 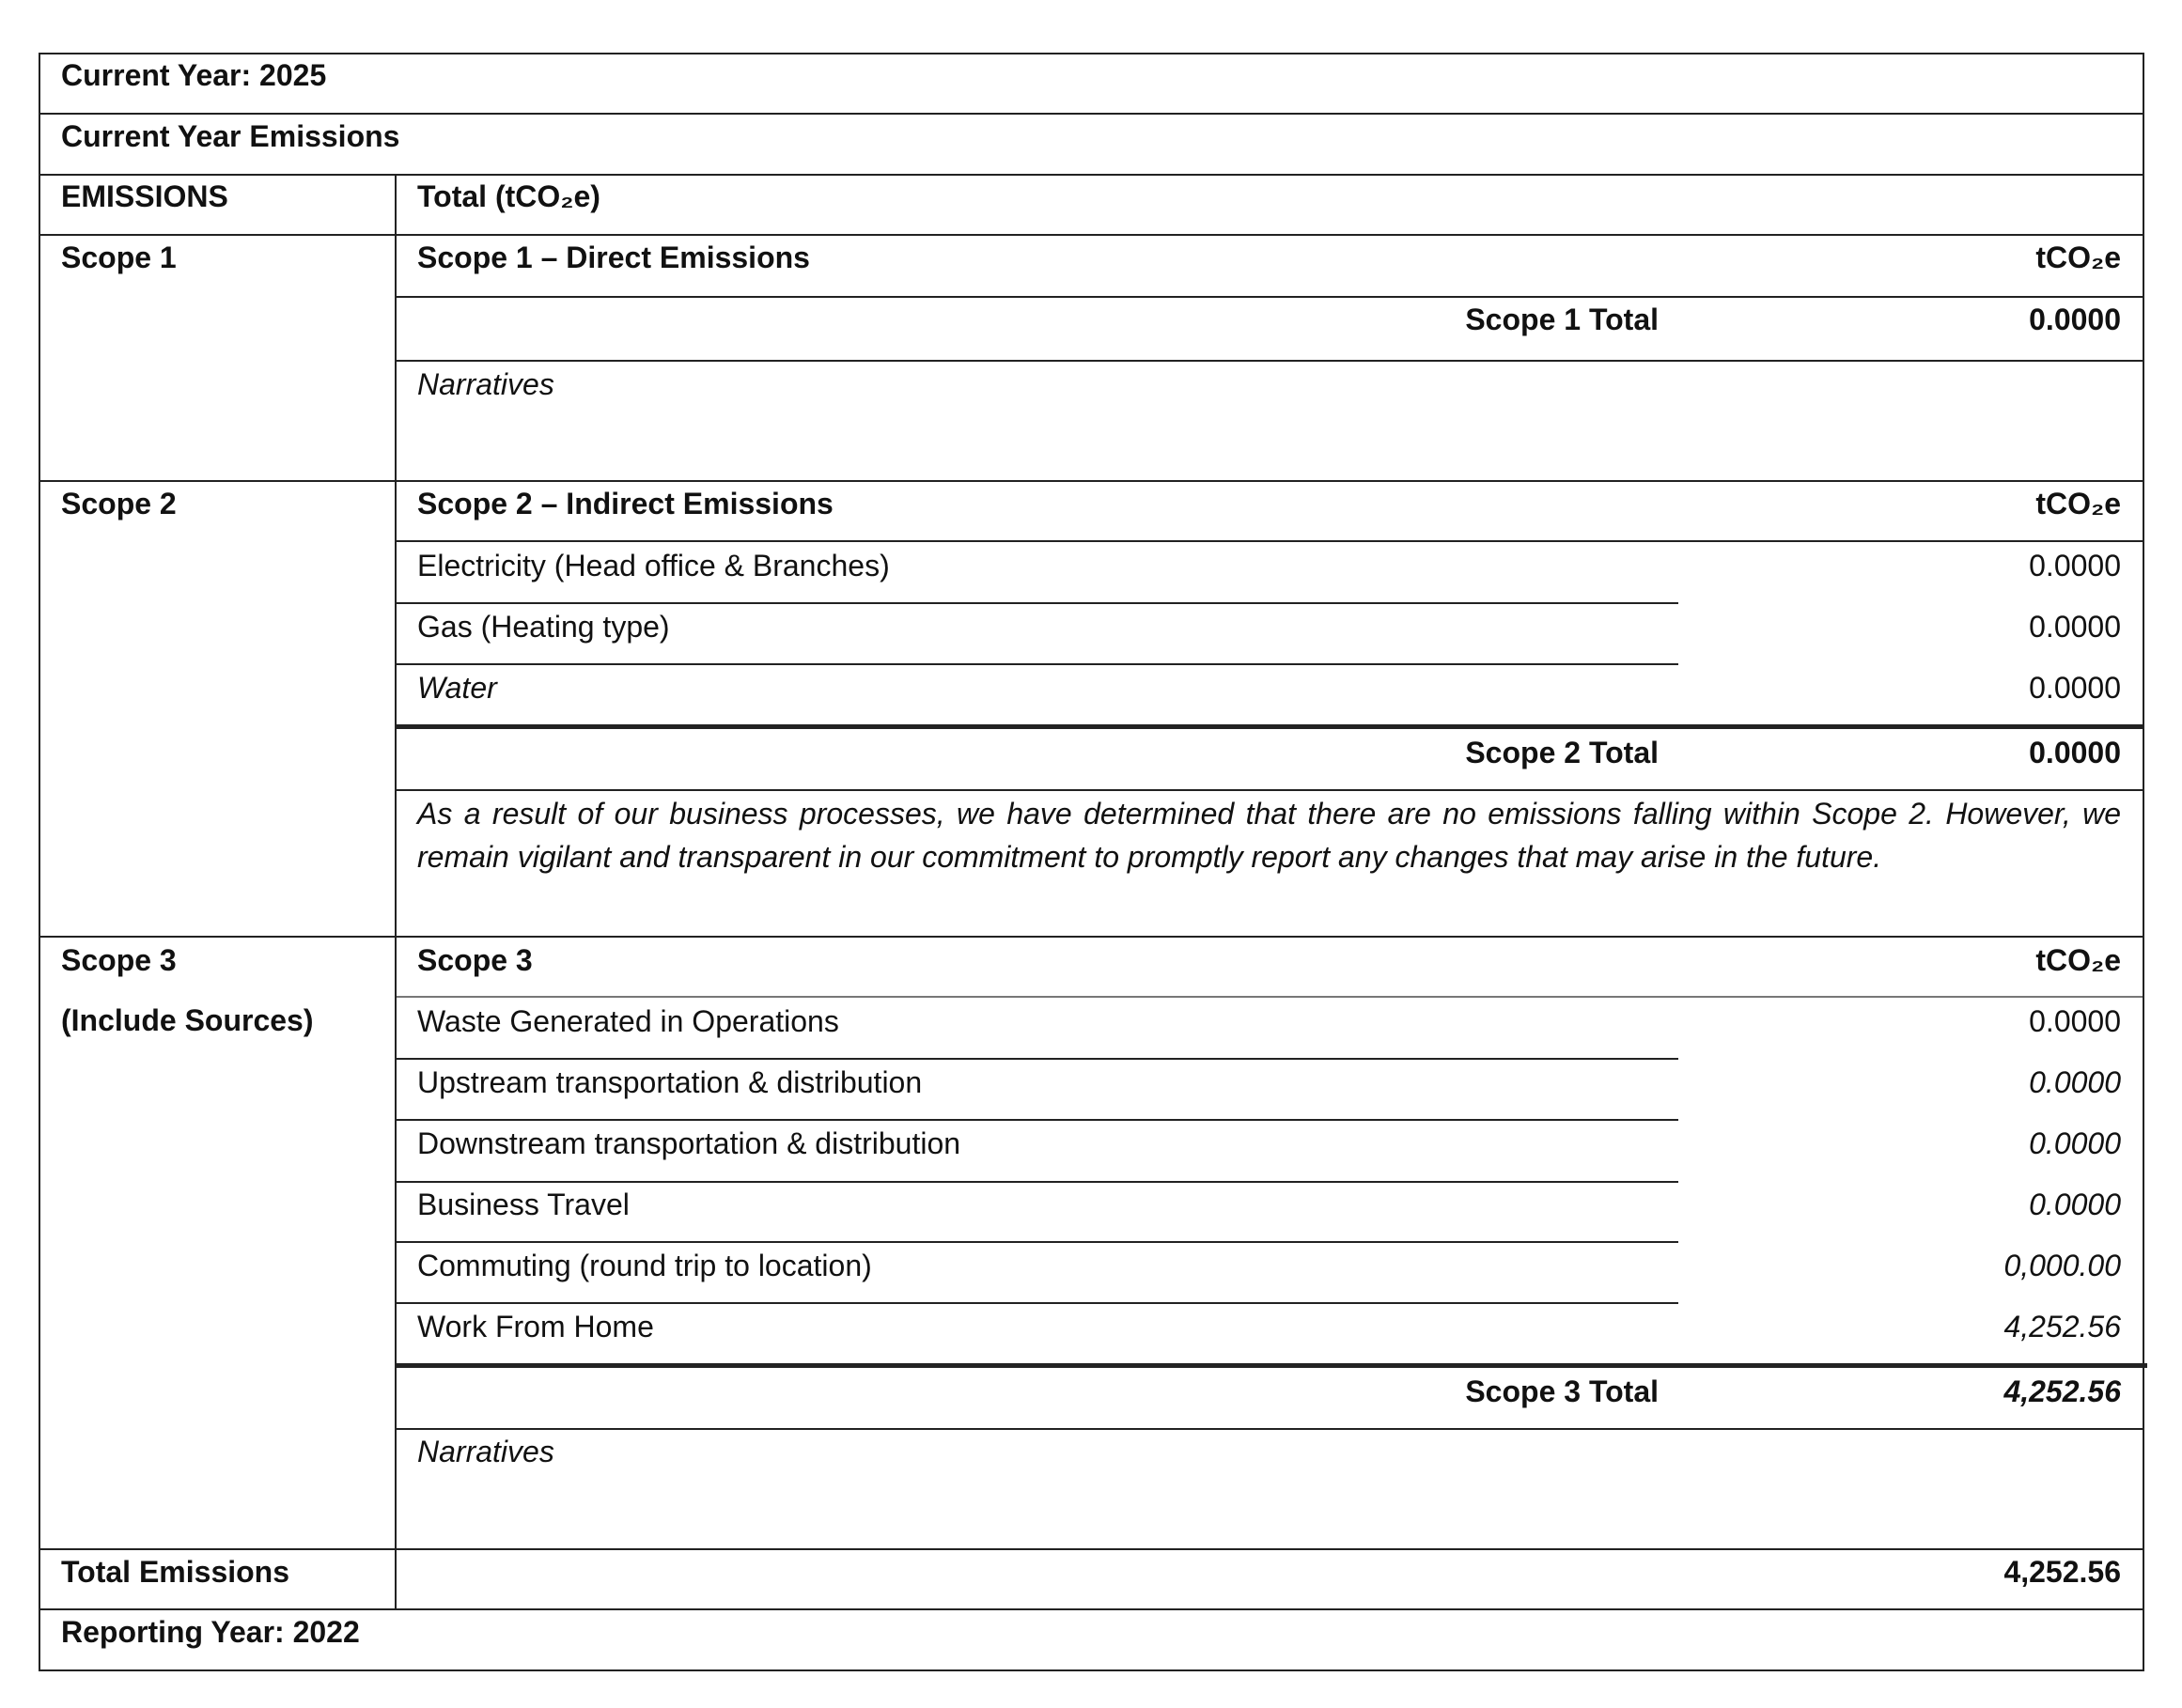 What do you see at coordinates (485, 384) in the screenshot?
I see `scope1-narrative: Narratives` at bounding box center [485, 384].